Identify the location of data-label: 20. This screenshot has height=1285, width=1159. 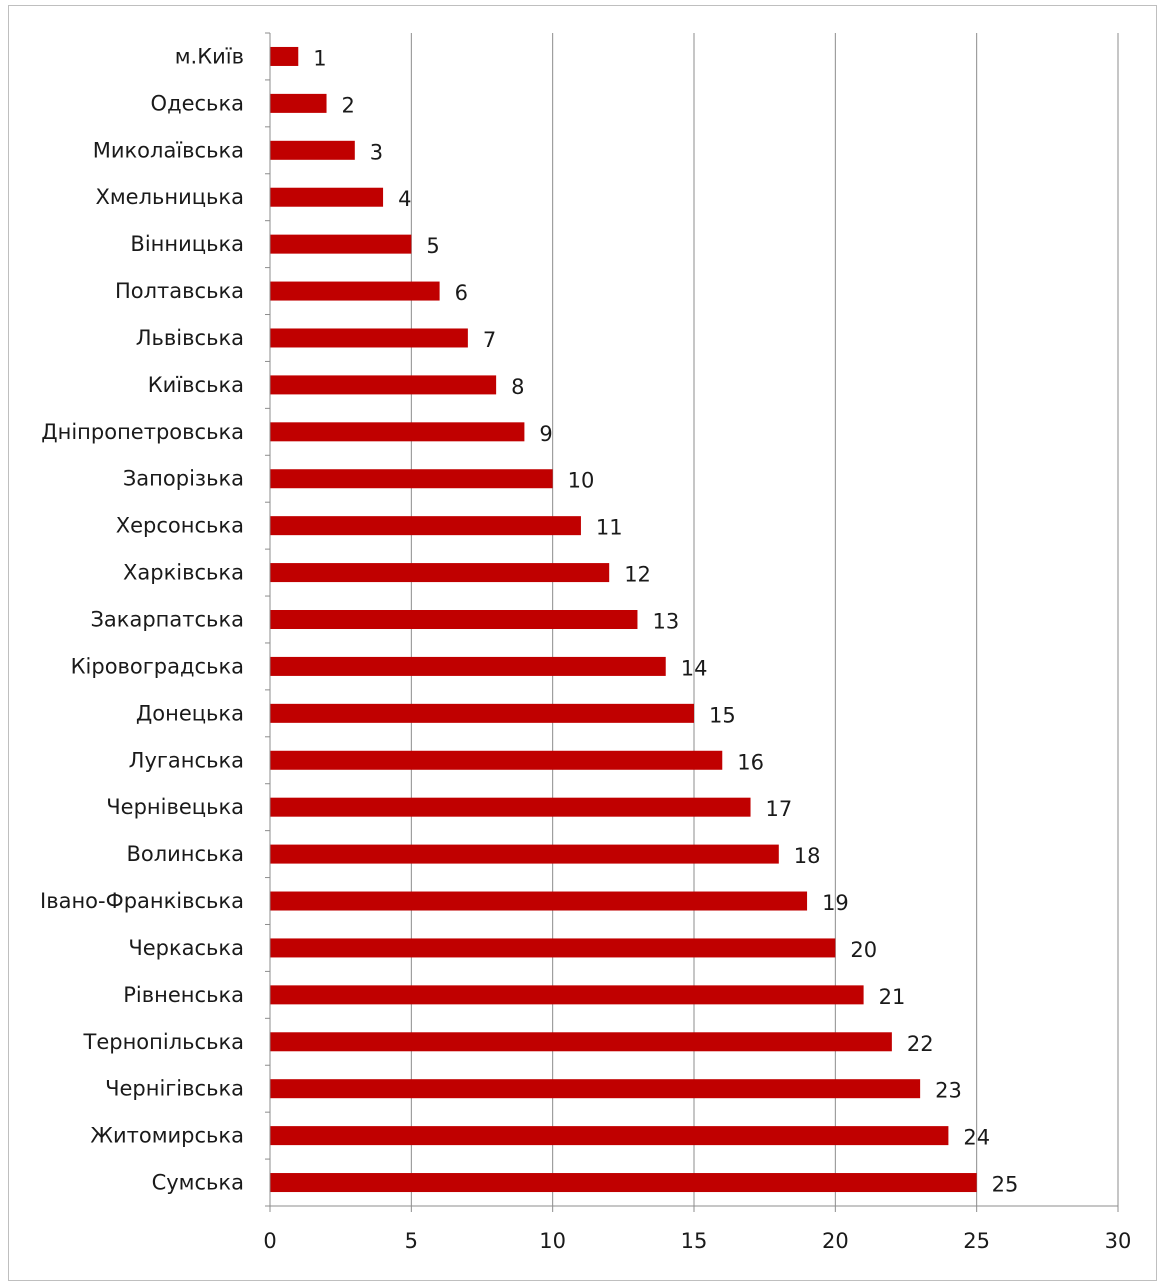
(863, 950).